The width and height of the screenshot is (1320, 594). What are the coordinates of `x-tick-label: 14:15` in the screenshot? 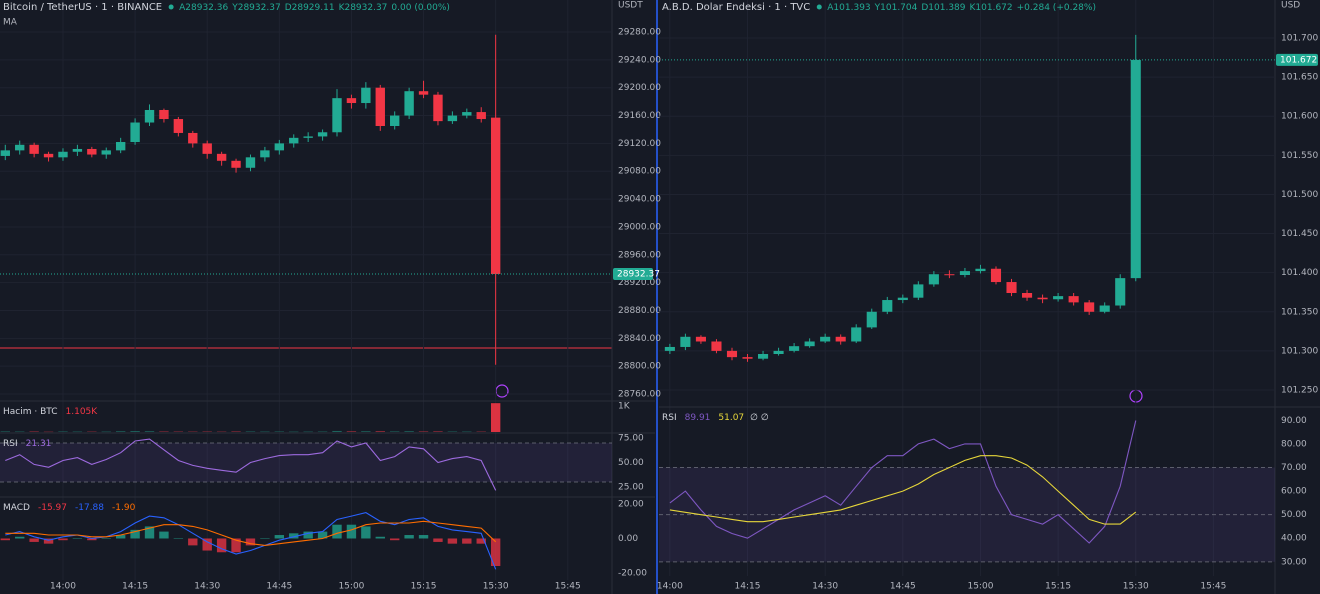 It's located at (135, 587).